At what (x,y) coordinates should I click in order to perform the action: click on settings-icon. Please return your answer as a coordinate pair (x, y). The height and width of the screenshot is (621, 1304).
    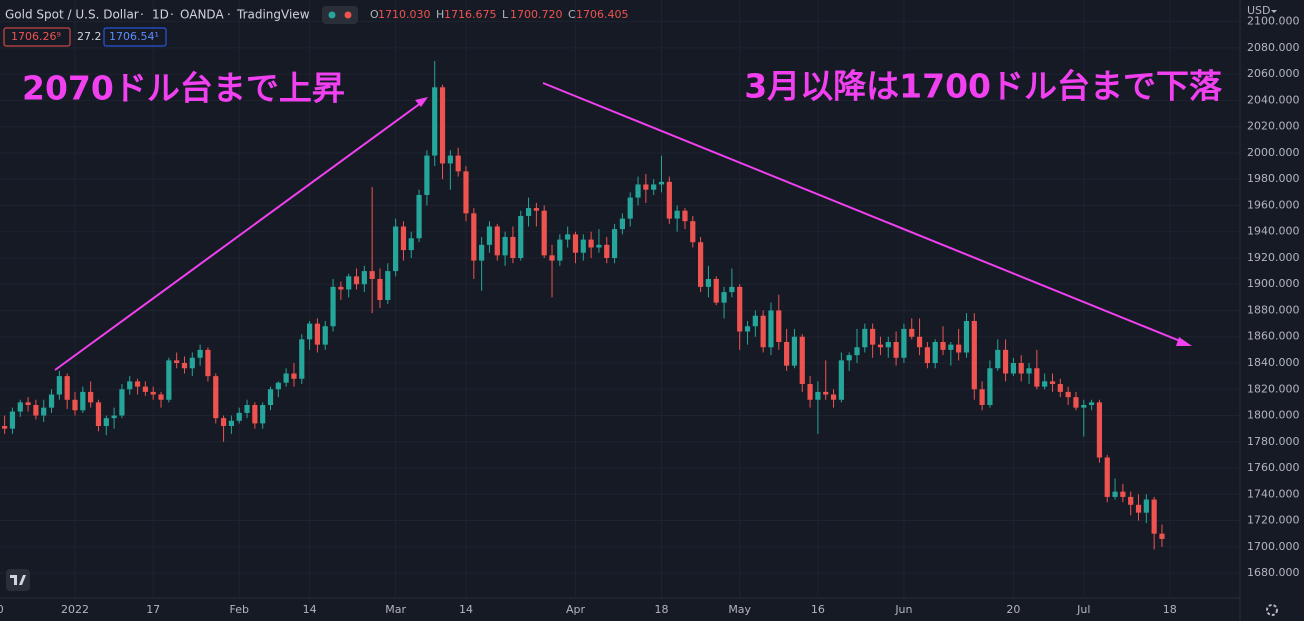
    Looking at the image, I should click on (1272, 610).